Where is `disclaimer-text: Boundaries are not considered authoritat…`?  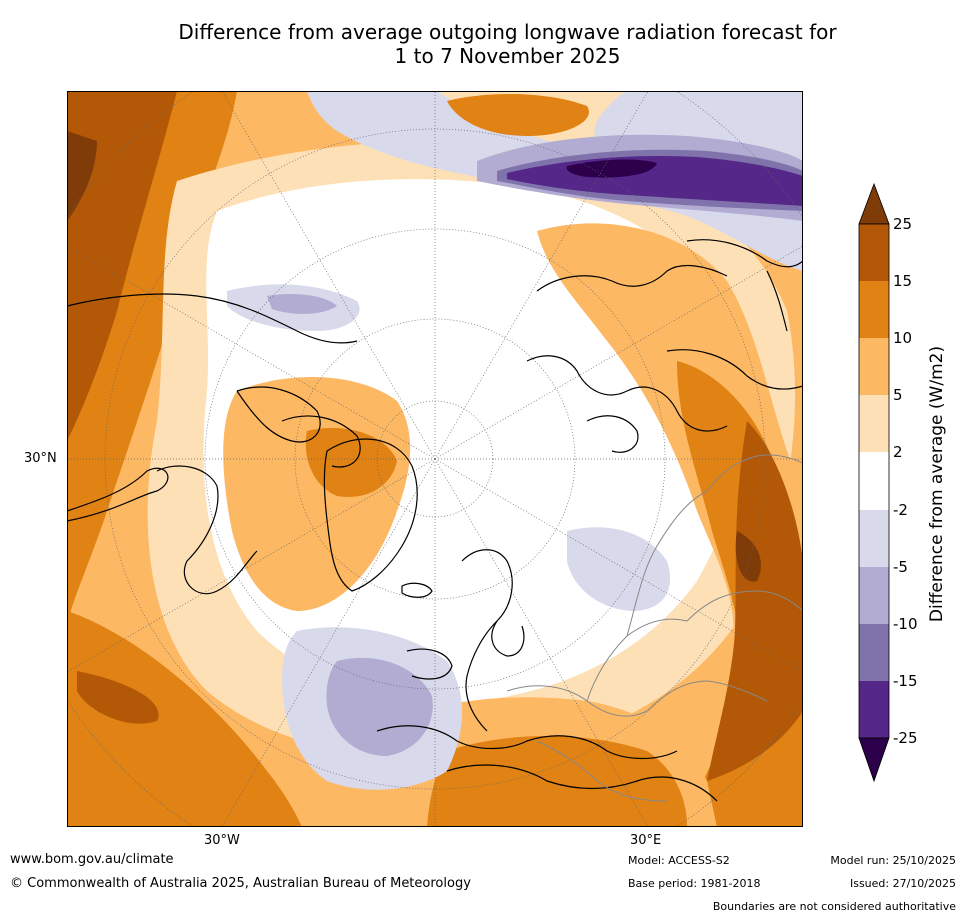 disclaimer-text: Boundaries are not considered authoritat… is located at coordinates (834, 906).